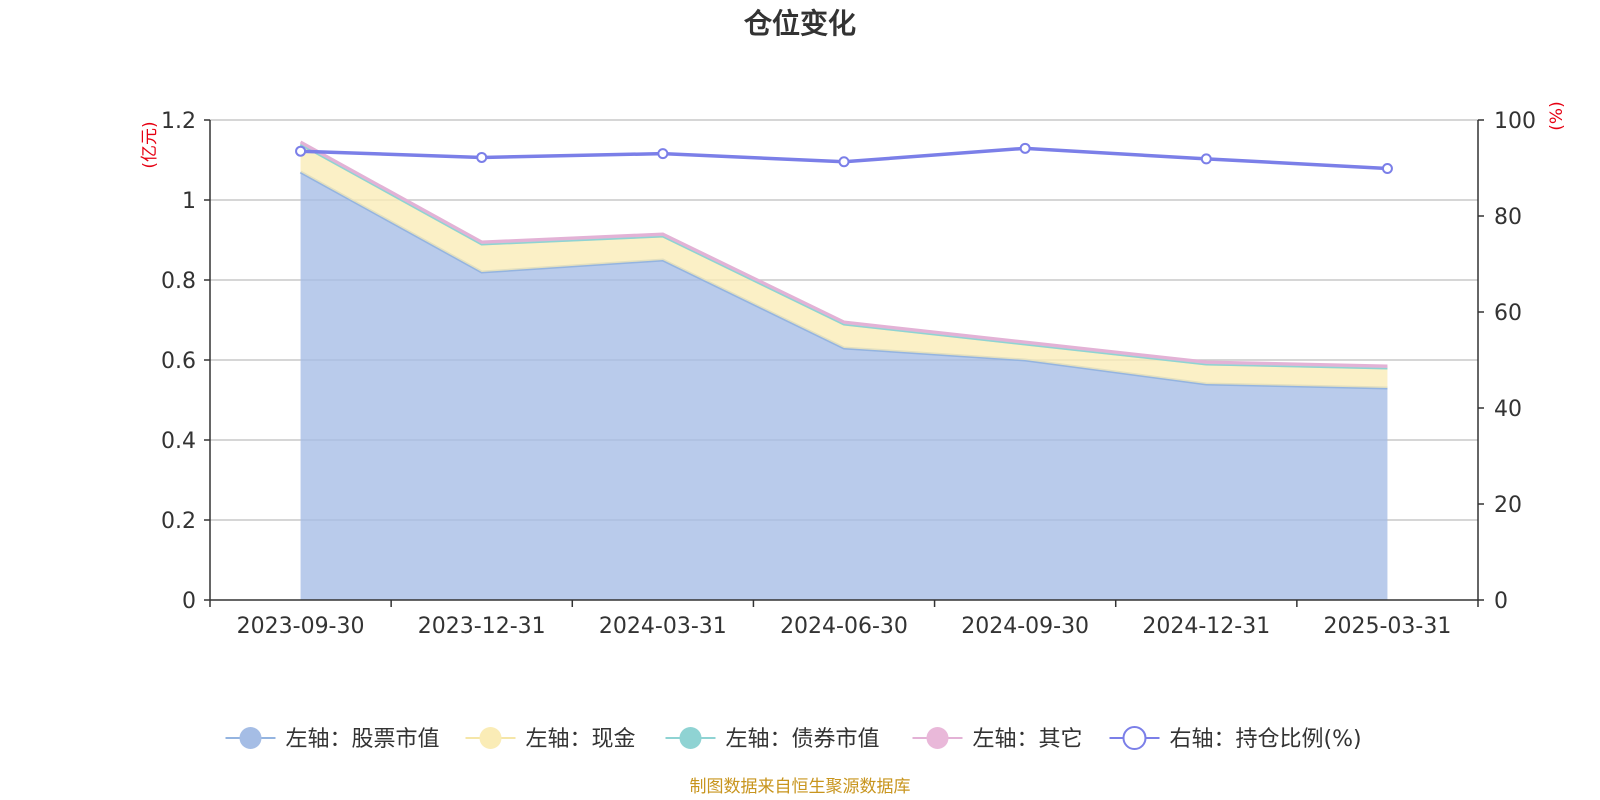 This screenshot has width=1600, height=800. What do you see at coordinates (1515, 121) in the screenshot?
I see `right-axis-tick-label: 100` at bounding box center [1515, 121].